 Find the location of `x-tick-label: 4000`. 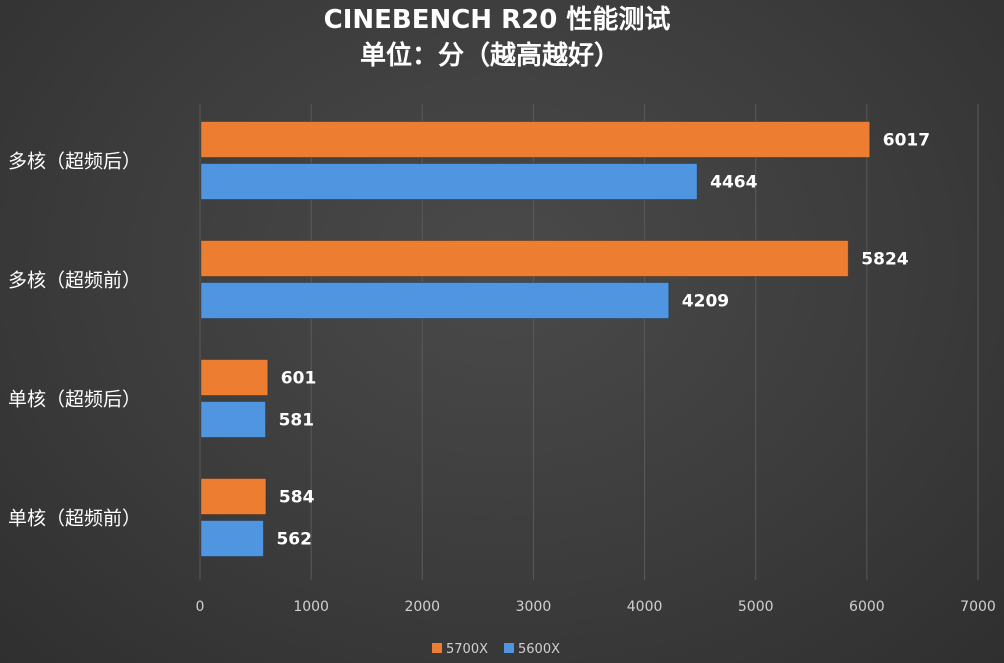

x-tick-label: 4000 is located at coordinates (645, 607).